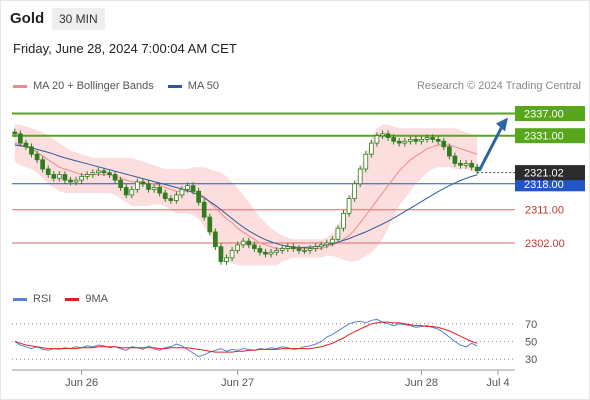 The width and height of the screenshot is (590, 400). I want to click on rsi-tick-label-70: 70, so click(531, 325).